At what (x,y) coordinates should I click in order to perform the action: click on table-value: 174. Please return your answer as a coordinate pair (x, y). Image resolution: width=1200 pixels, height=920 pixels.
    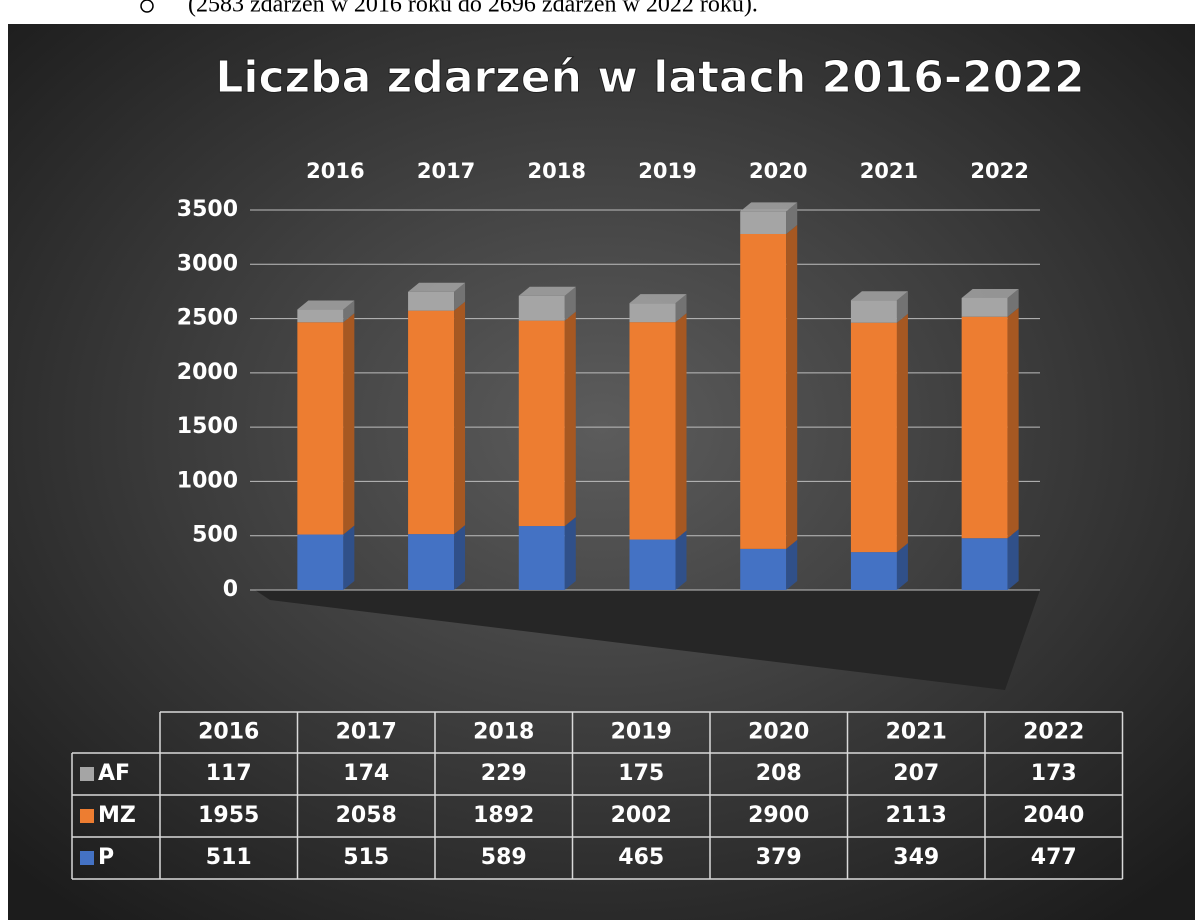
    Looking at the image, I should click on (366, 773).